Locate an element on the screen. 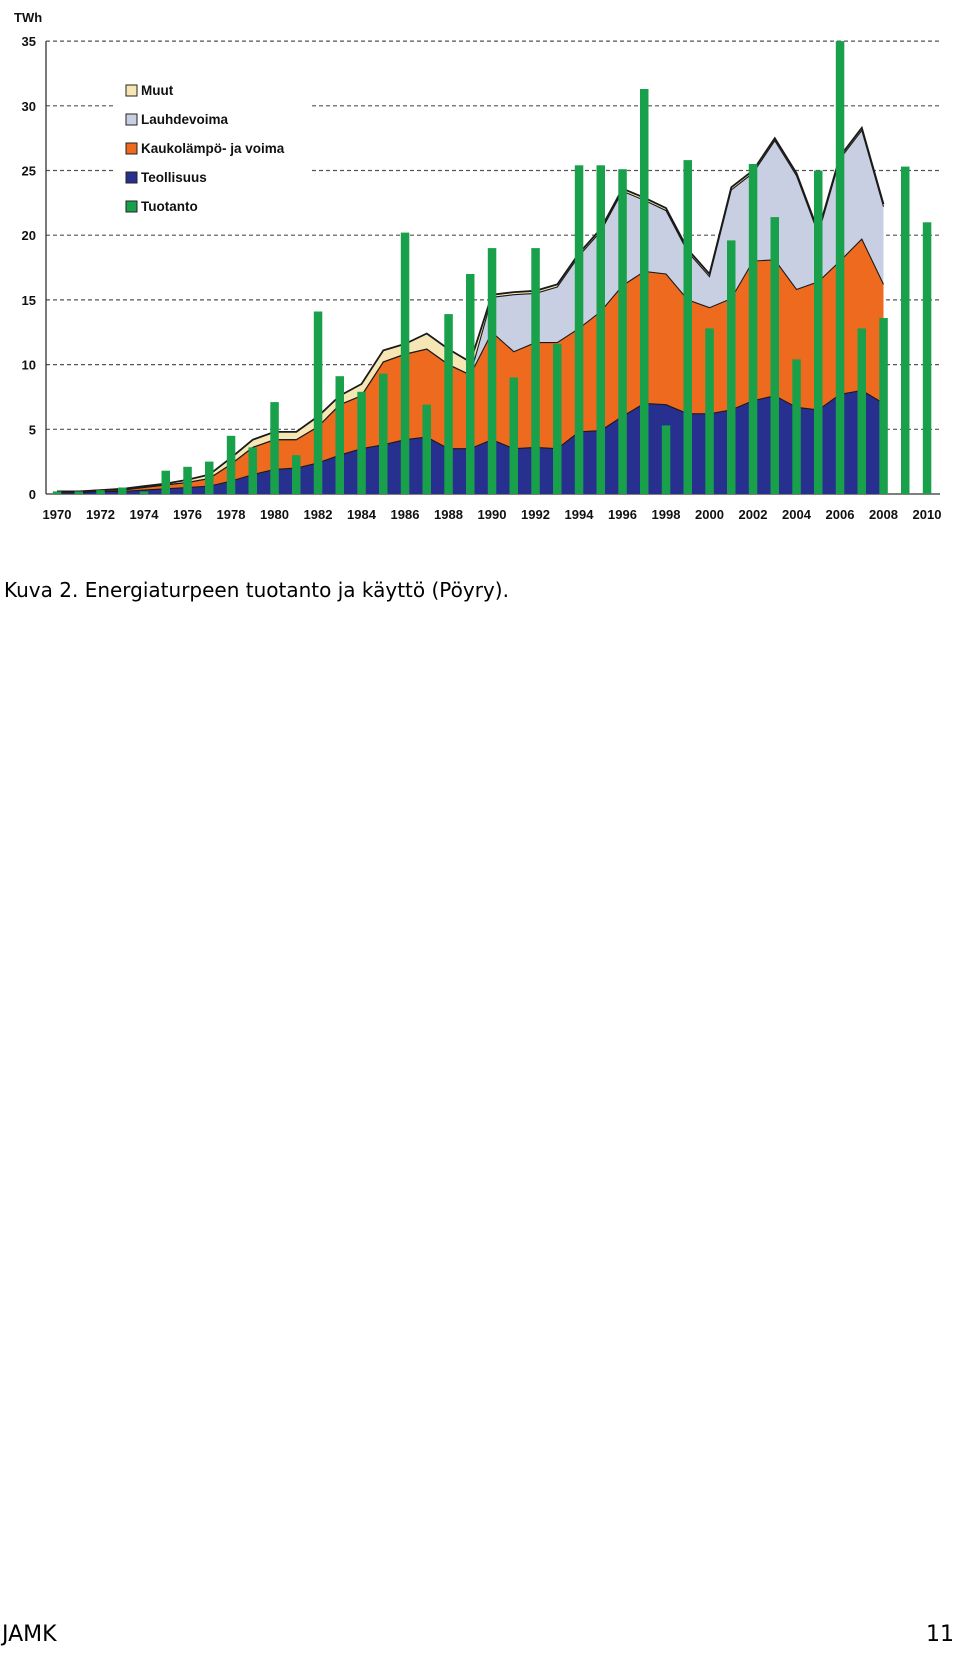 This screenshot has width=960, height=1657. x-tick-label-1980: 1980 is located at coordinates (274, 514).